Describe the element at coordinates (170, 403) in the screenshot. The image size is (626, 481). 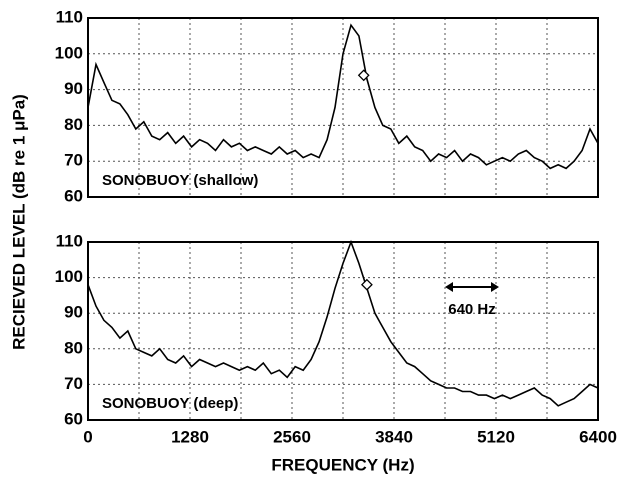
I see `annotation: SONOBUOY (deep)` at that location.